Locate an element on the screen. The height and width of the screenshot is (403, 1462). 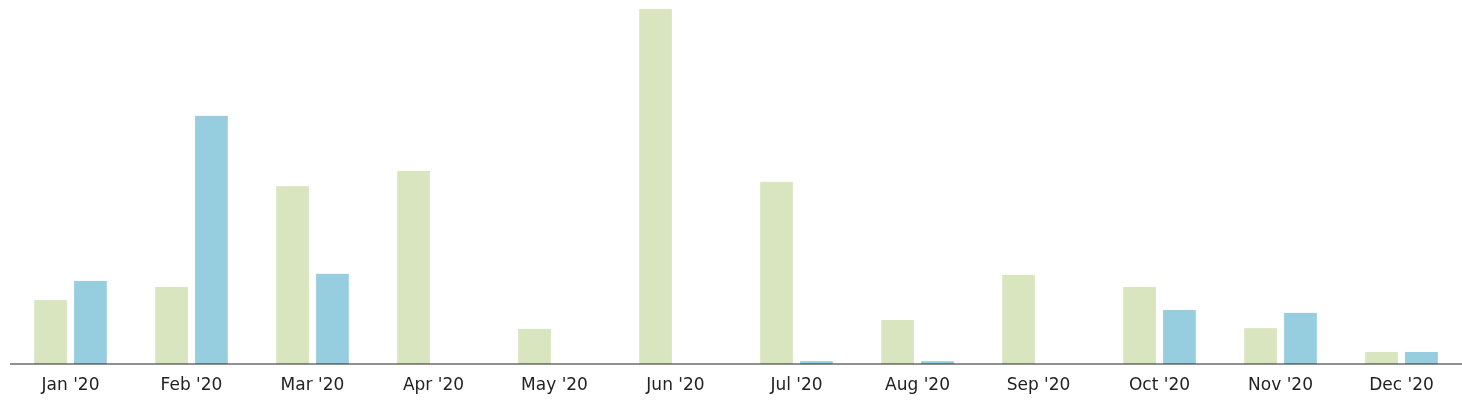
x-tick-label: Dec '20 is located at coordinates (1401, 384).